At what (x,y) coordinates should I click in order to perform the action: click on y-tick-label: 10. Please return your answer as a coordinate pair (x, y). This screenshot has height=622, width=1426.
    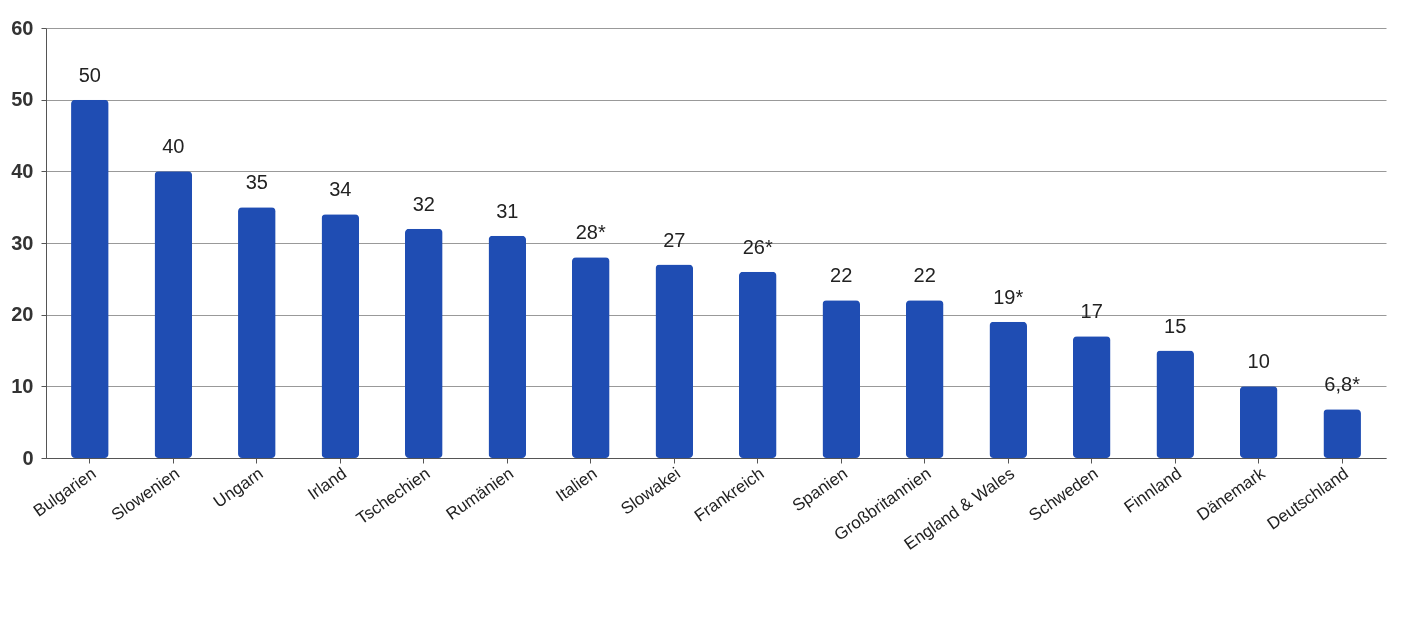
    Looking at the image, I should click on (22, 385).